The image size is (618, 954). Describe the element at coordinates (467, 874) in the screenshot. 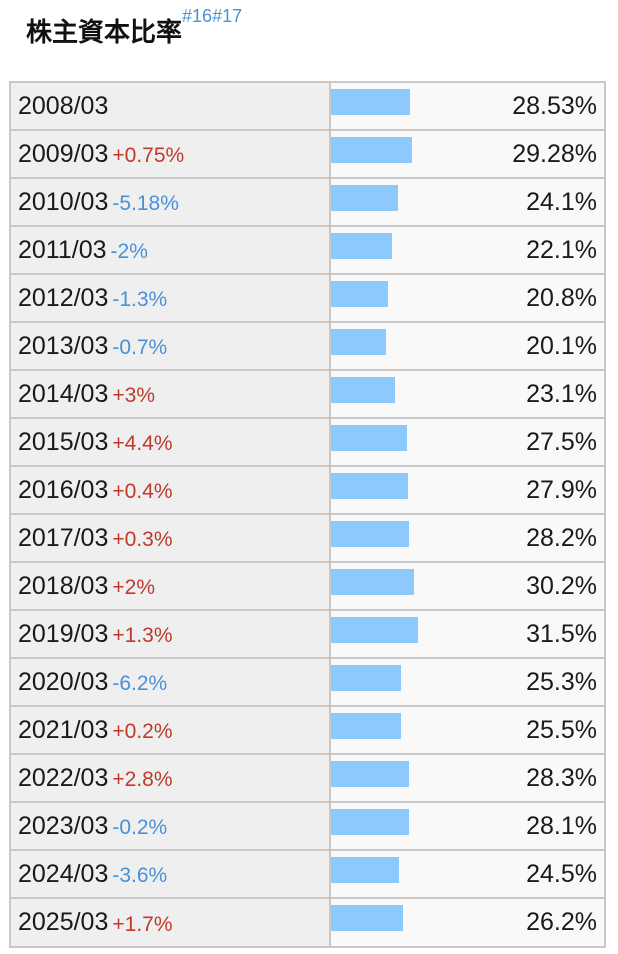

I see `bar-cell: 24.5%` at that location.